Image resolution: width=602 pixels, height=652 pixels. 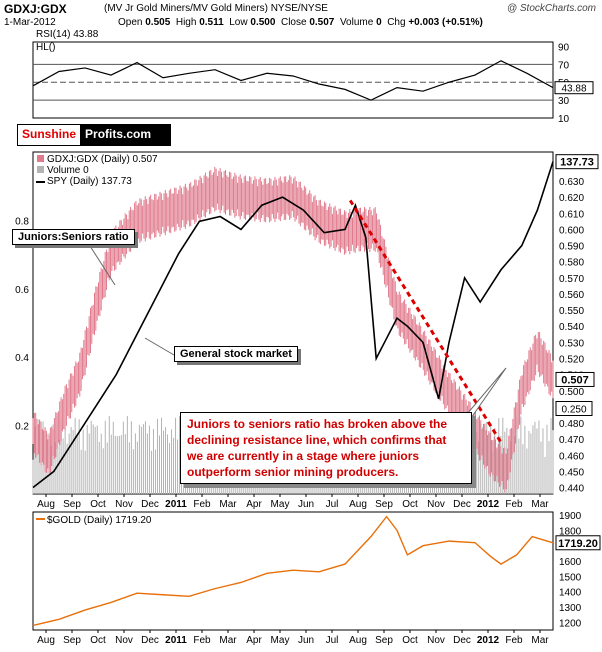 What do you see at coordinates (45, 47) in the screenshot?
I see `hl-legend: HL()` at bounding box center [45, 47].